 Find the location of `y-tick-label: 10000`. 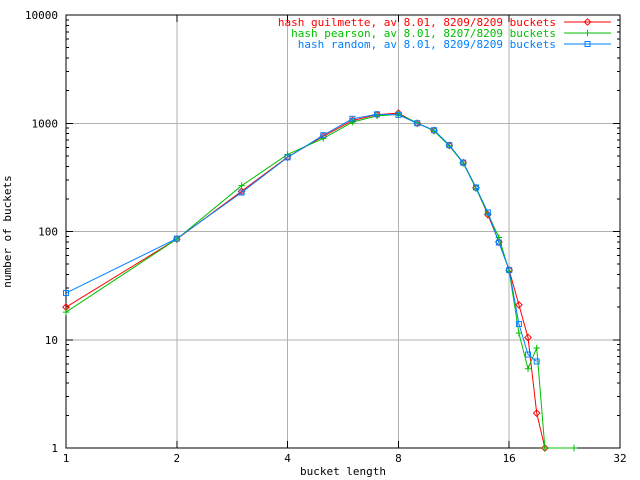

y-tick-label: 10000 is located at coordinates (41, 15).